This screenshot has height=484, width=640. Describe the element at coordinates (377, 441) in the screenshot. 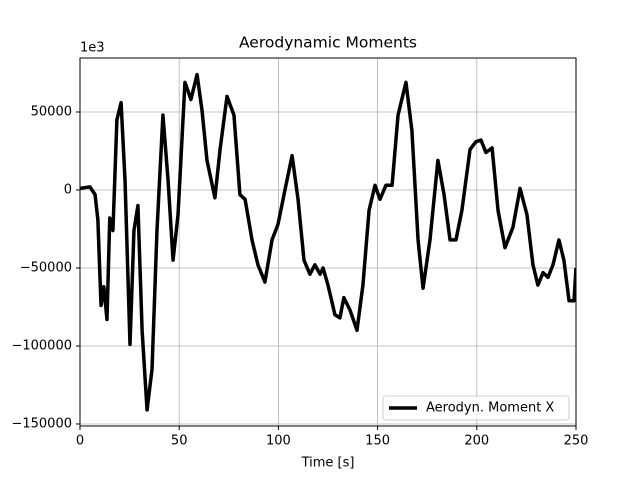

I see `x-tick-label: 150` at that location.